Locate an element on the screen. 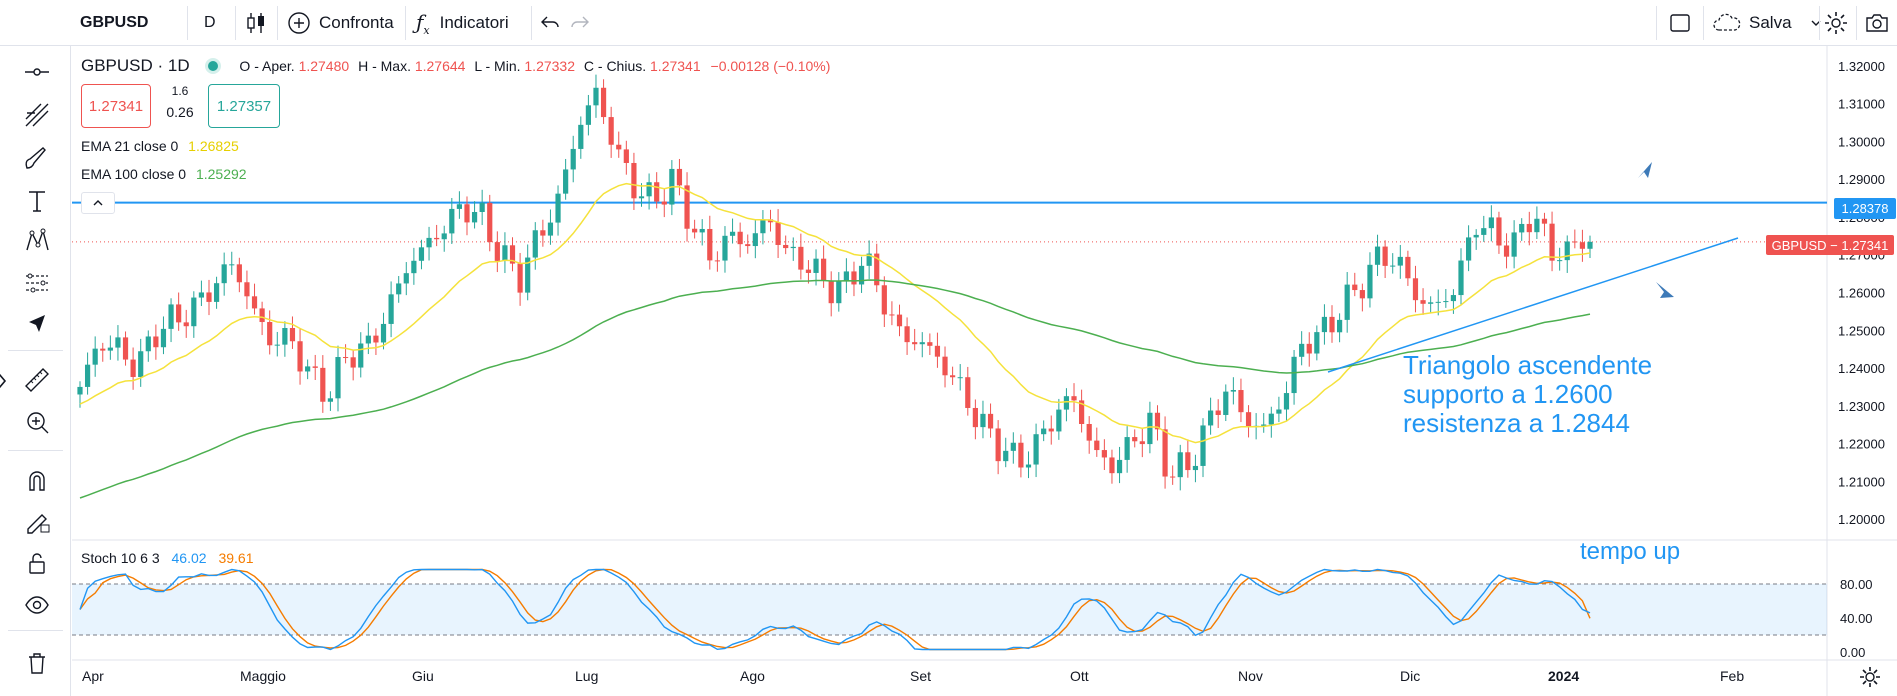  cloud-icon is located at coordinates (1727, 22).